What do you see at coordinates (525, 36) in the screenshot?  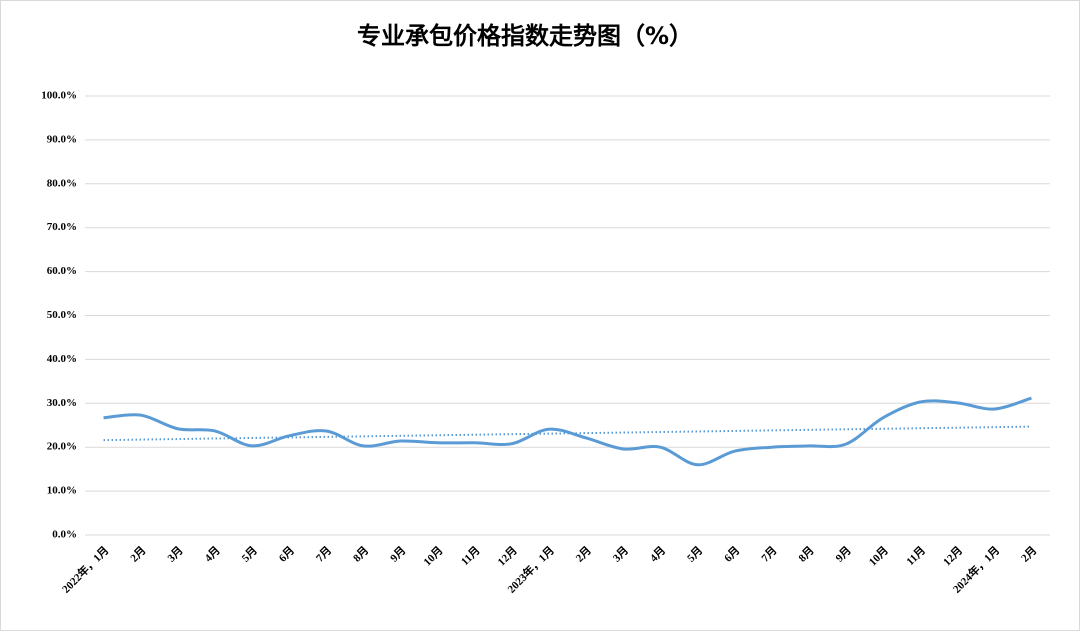 I see `chart-title: 专业承包价格指数走势图（%）` at bounding box center [525, 36].